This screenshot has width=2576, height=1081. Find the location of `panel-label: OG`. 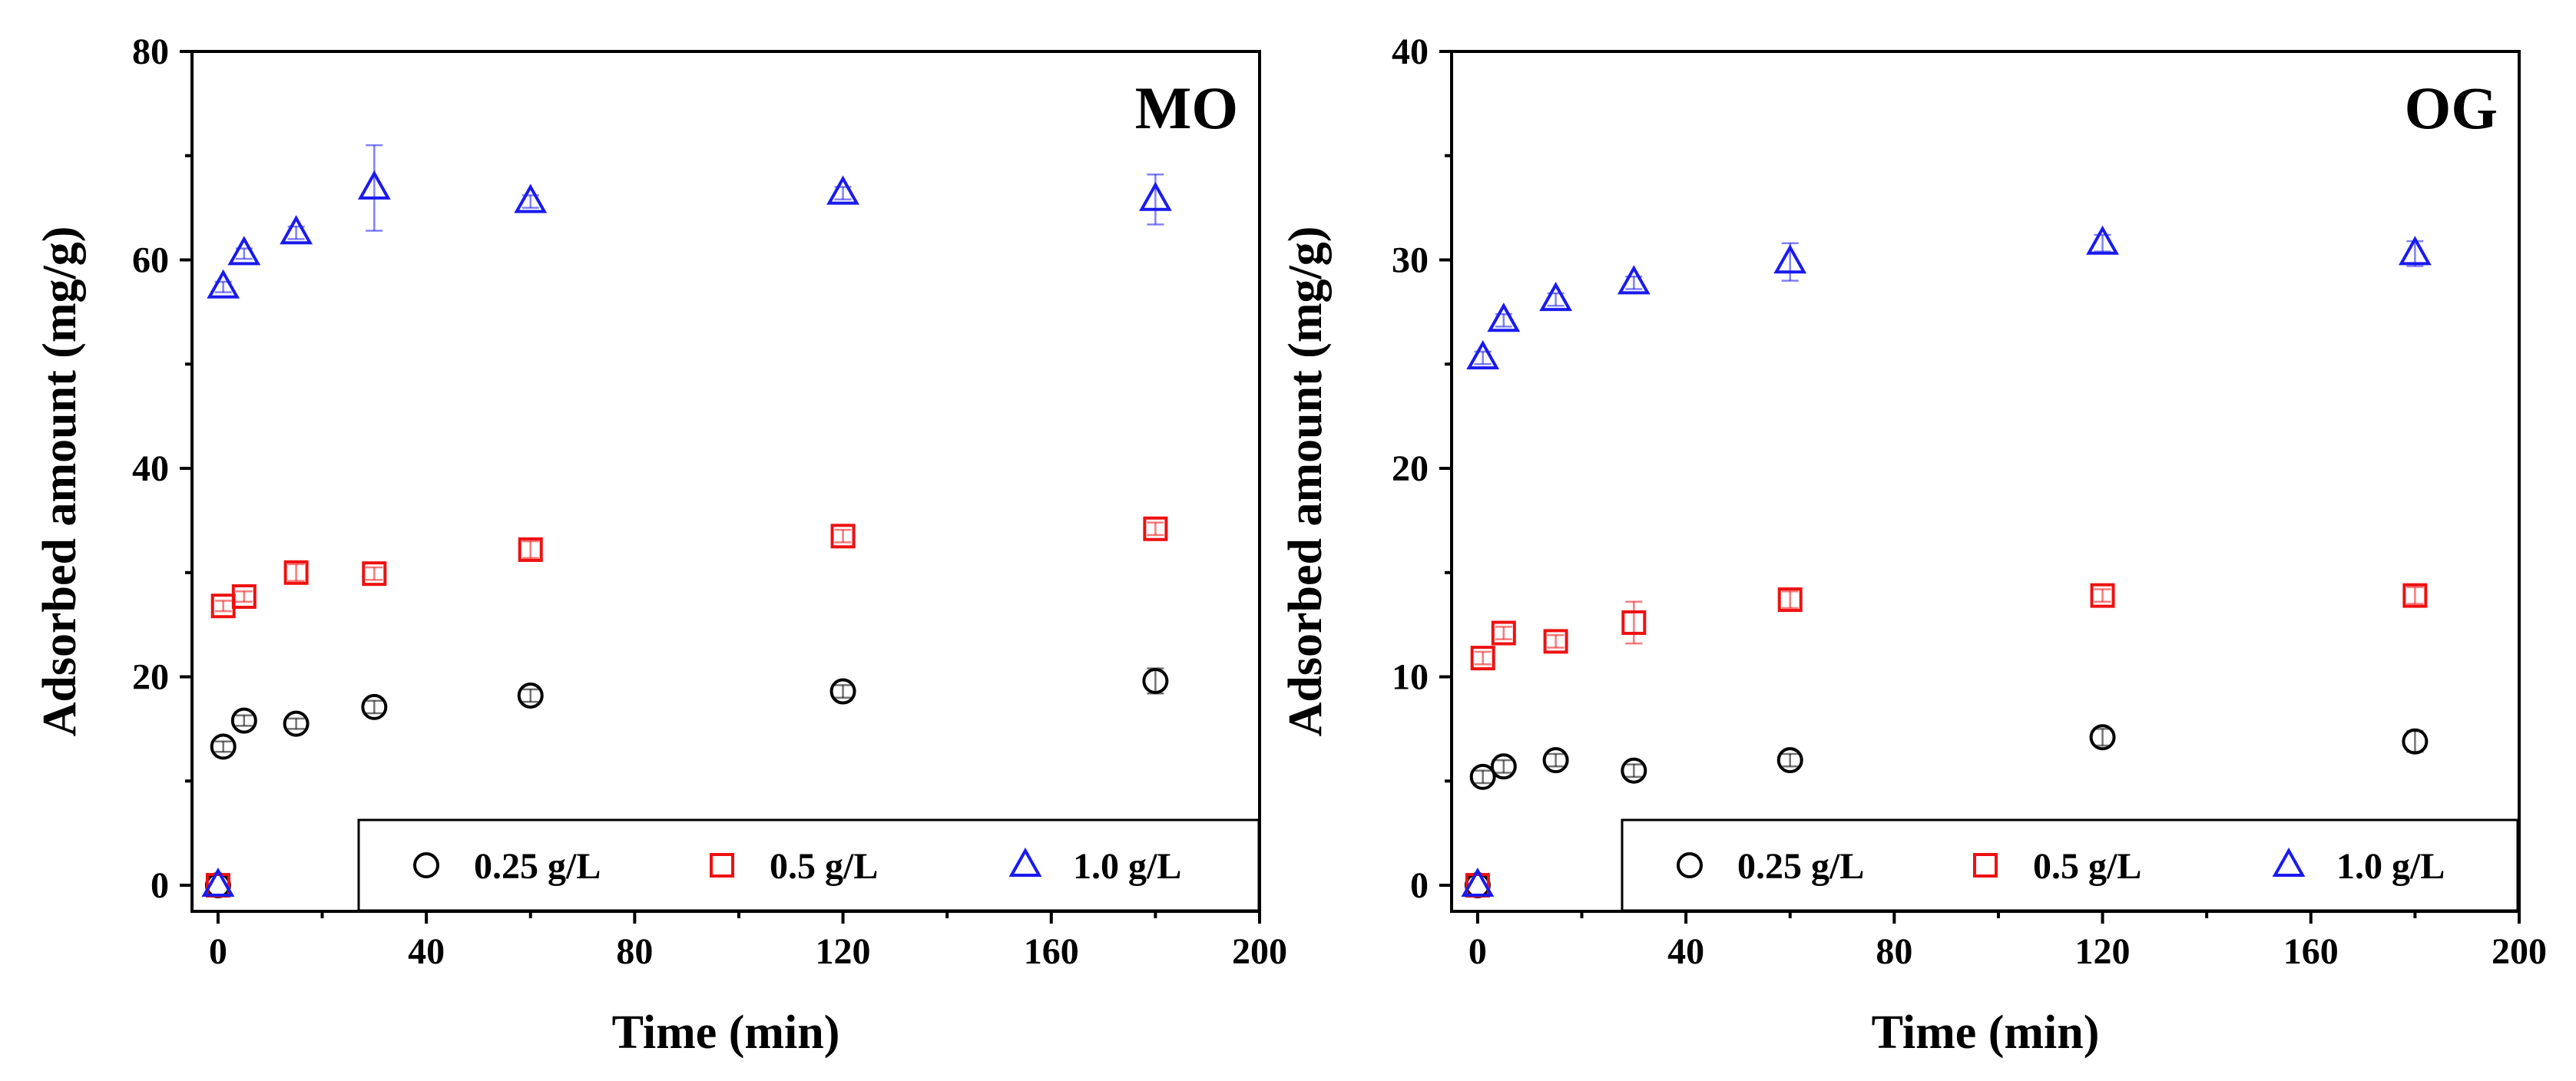

panel-label: OG is located at coordinates (2451, 107).